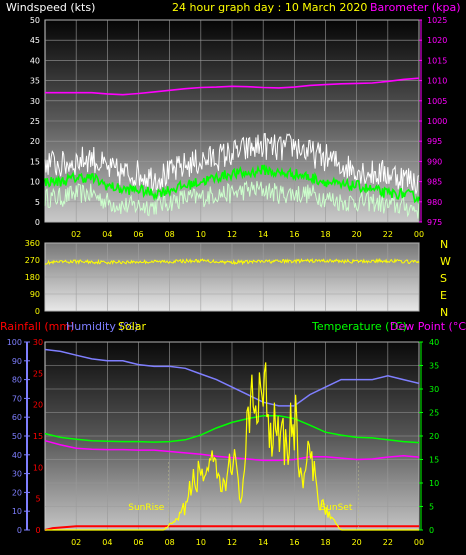  I want to click on rainfall-line, so click(231, 528).